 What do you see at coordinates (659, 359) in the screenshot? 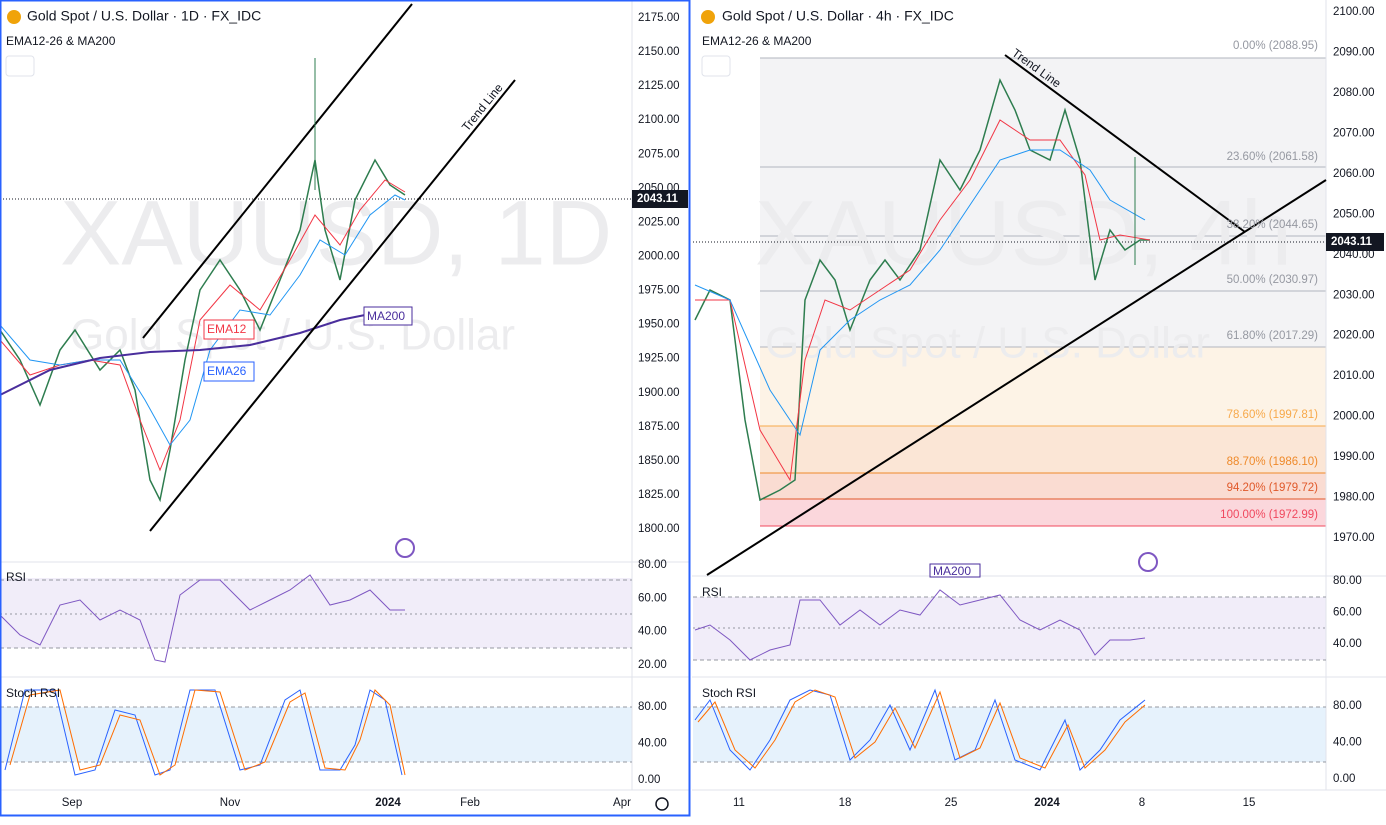
I see `price-axis-label: 1925.00` at bounding box center [659, 359].